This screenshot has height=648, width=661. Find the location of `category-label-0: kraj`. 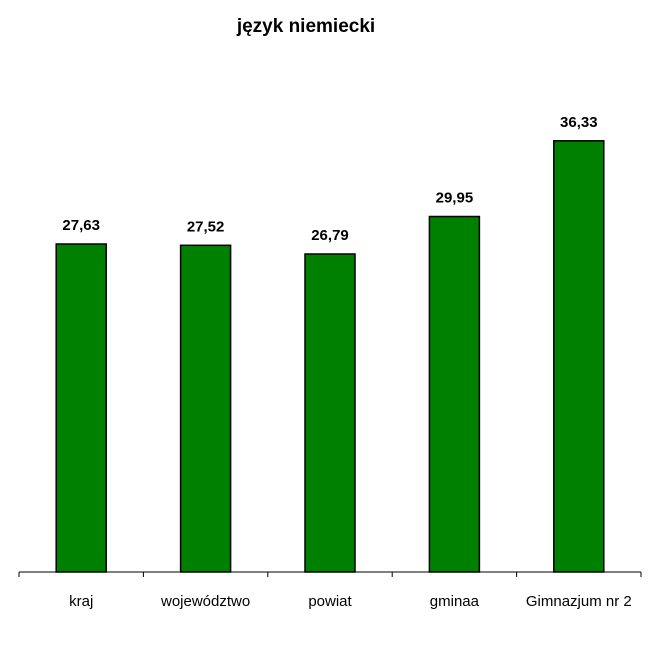

category-label-0: kraj is located at coordinates (81, 601).